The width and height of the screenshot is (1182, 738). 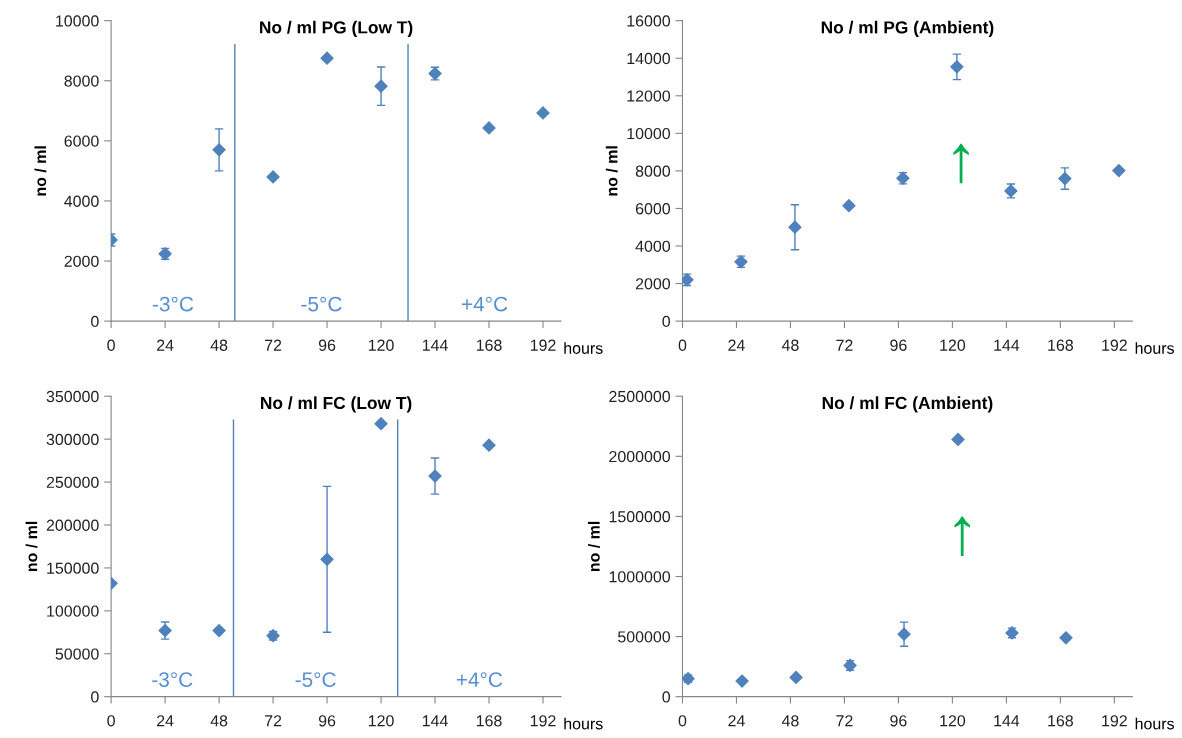 I want to click on y-tick-label: 2500000, so click(x=640, y=396).